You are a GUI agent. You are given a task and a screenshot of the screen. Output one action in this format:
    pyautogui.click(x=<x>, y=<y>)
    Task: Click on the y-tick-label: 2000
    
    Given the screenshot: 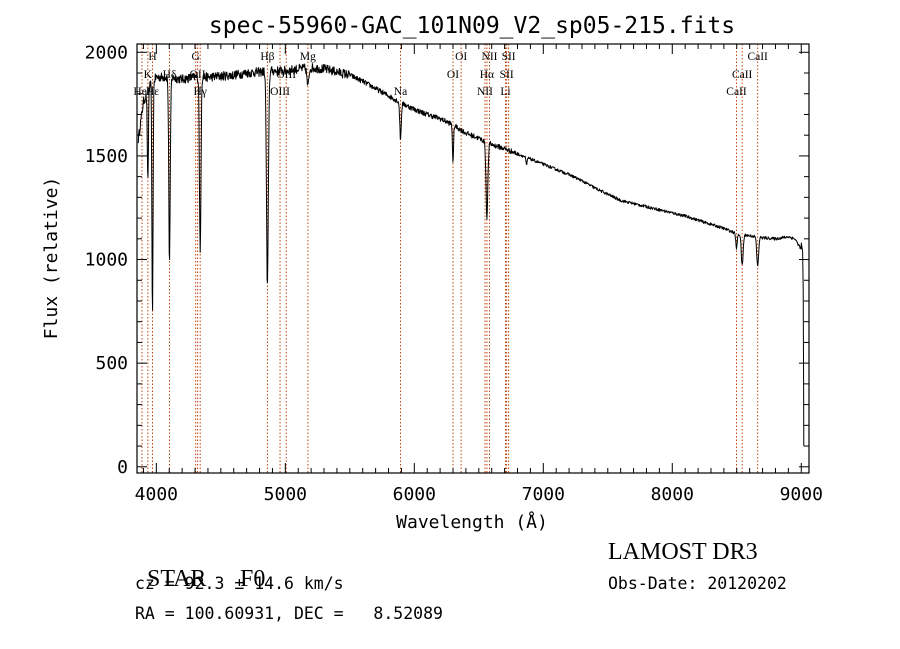 What is the action you would take?
    pyautogui.click(x=106, y=52)
    